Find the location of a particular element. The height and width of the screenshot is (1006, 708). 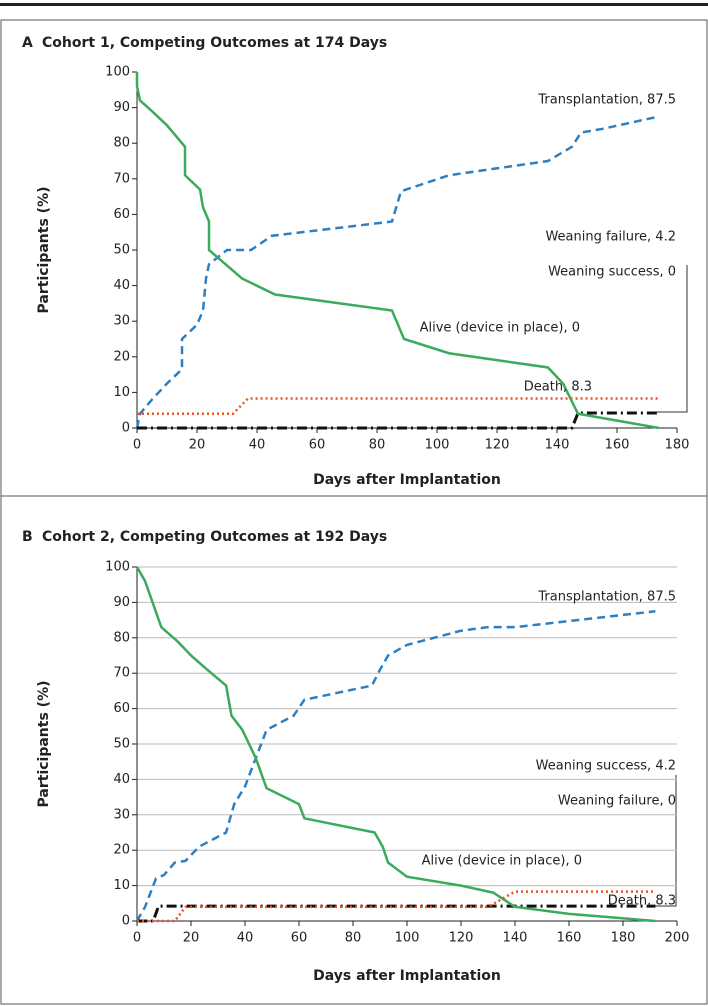

series-label: Weaning success, 4.2 is located at coordinates (606, 766).